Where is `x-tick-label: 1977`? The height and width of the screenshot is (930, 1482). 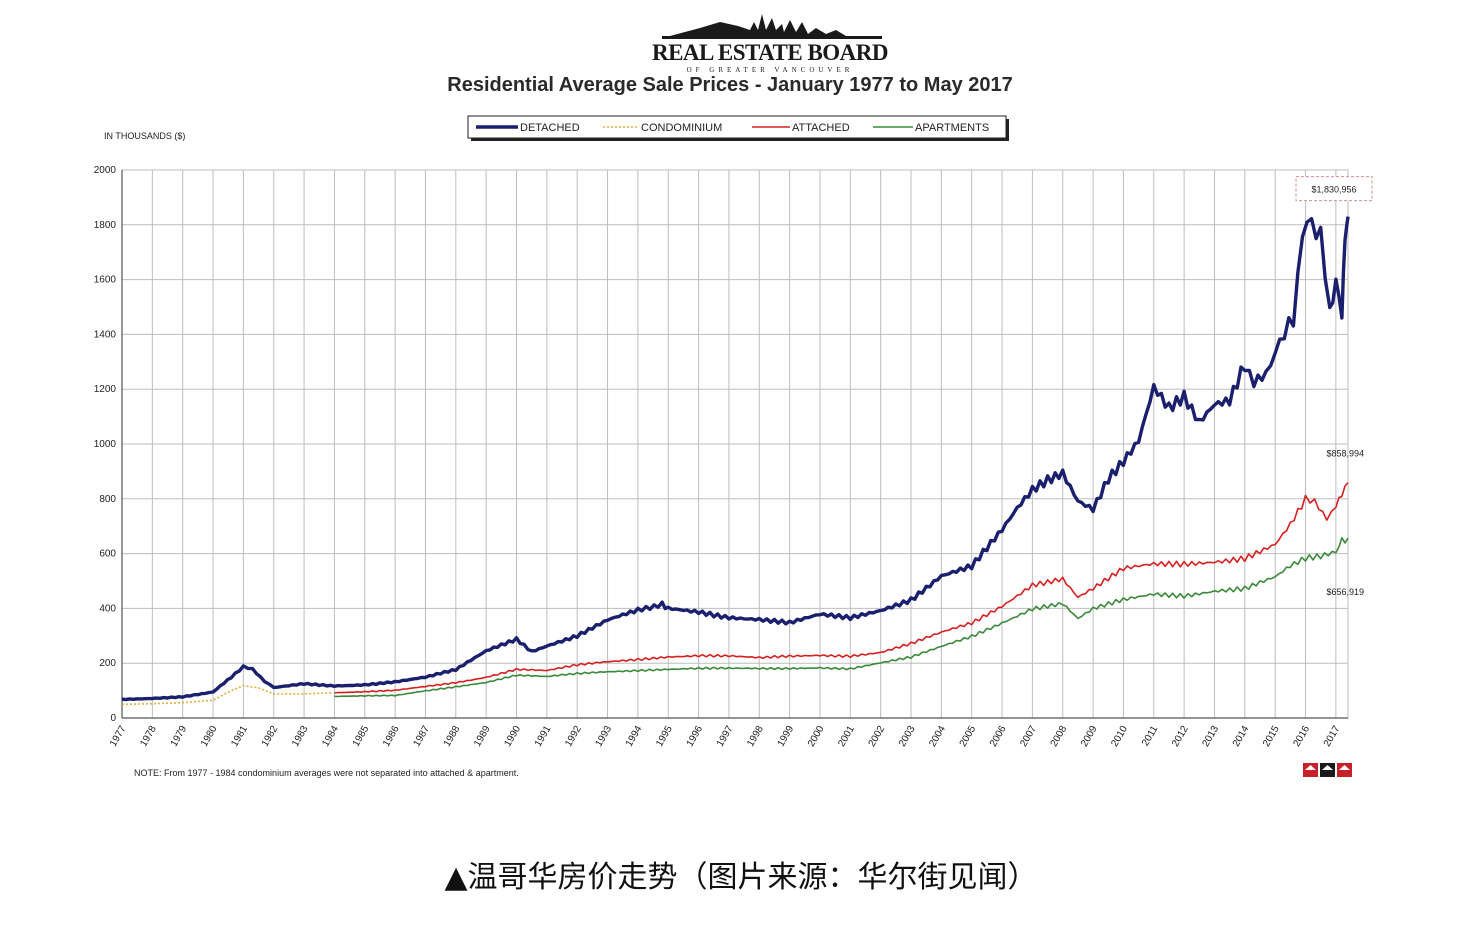 x-tick-label: 1977 is located at coordinates (118, 736).